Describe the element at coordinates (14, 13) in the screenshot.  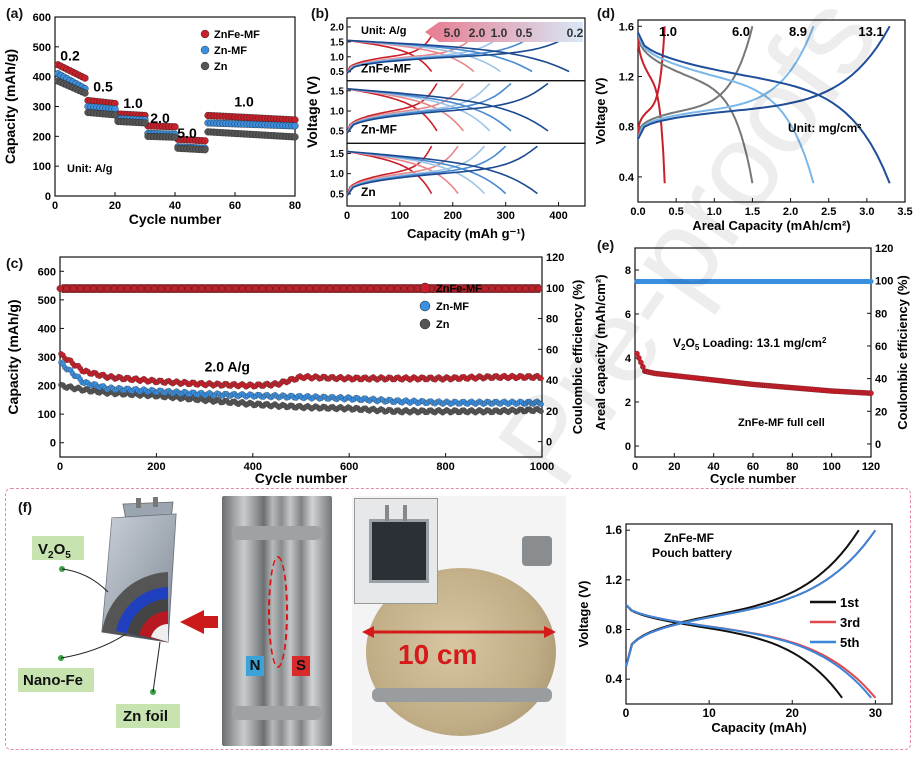
I see `panel-a-letter: (a)` at that location.